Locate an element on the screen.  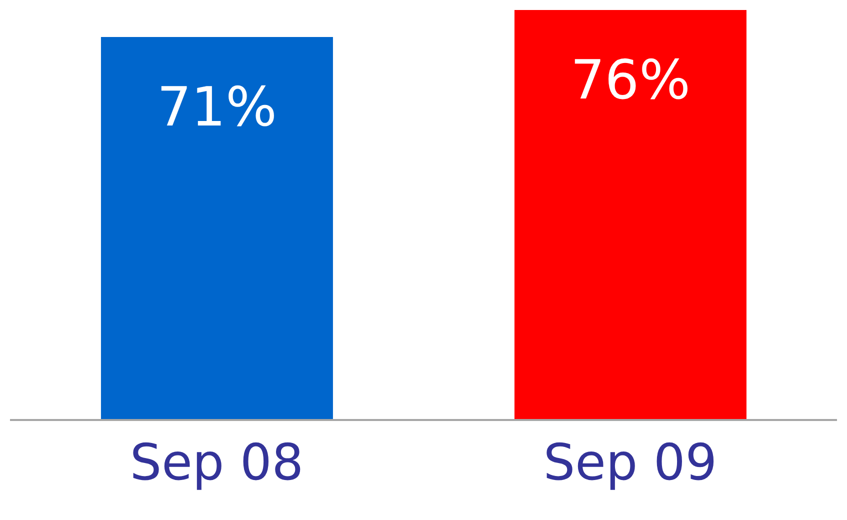
x-tick-label: Sep 08 is located at coordinates (217, 463).